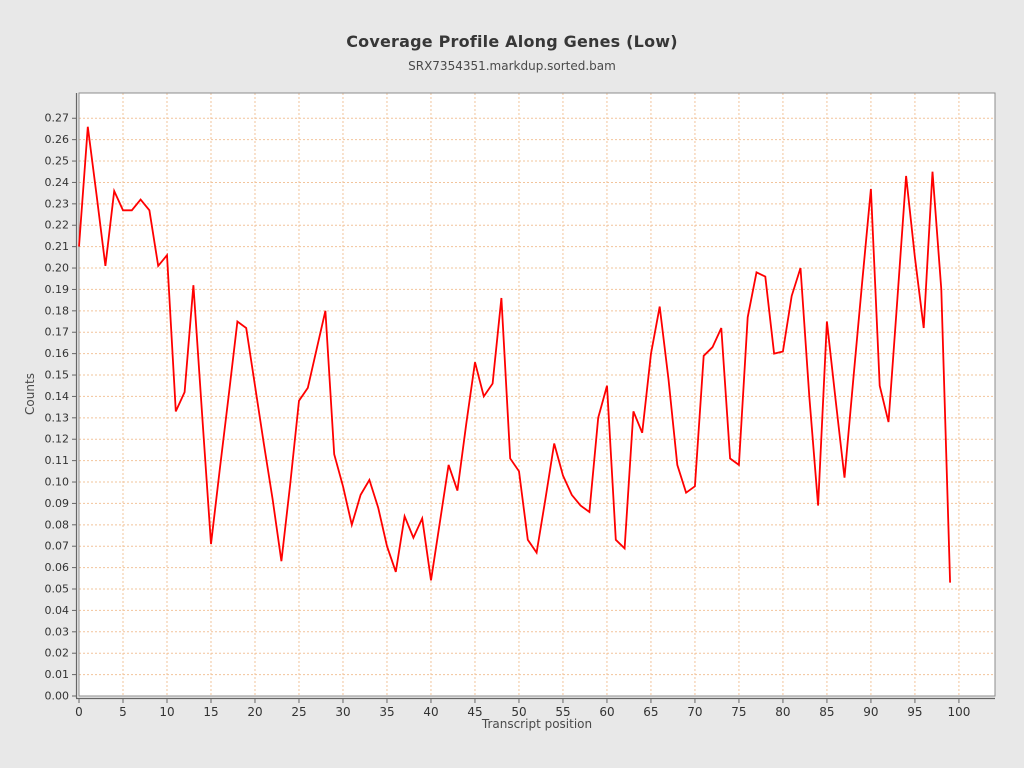 The image size is (1024, 768). I want to click on y-tick-label: 0.18, so click(57, 310).